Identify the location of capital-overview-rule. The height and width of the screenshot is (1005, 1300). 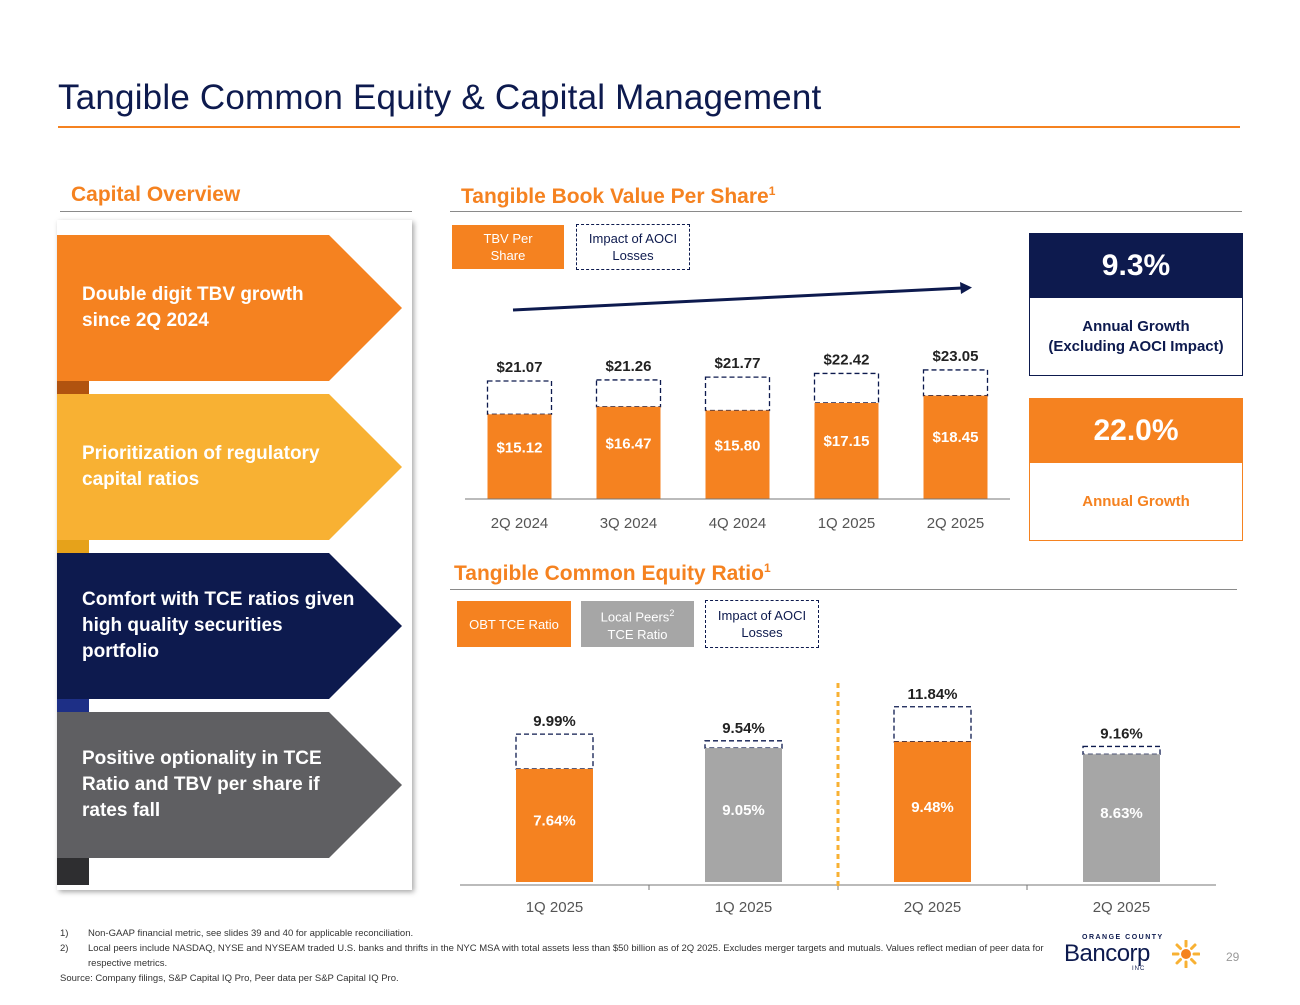
(236, 211).